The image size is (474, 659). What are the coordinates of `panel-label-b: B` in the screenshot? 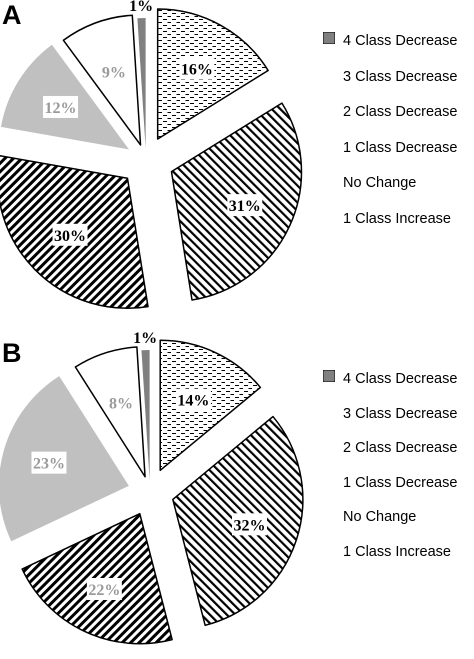 It's located at (12, 353).